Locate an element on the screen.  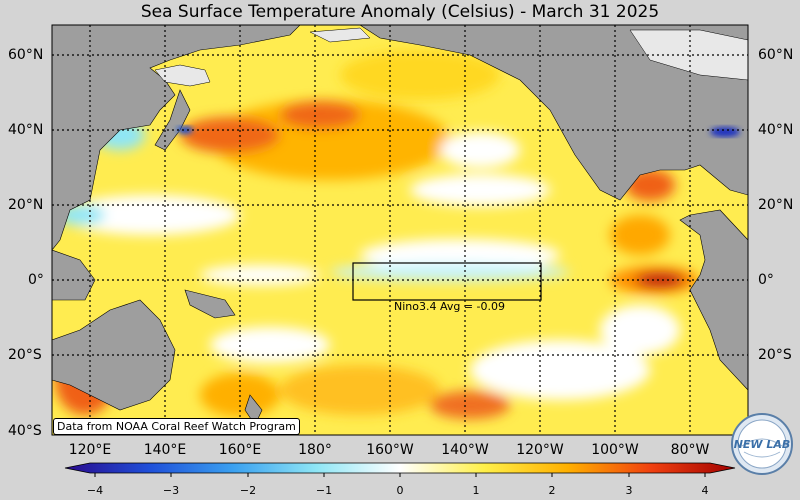
lat-label-left: 20°N is located at coordinates (26, 205).